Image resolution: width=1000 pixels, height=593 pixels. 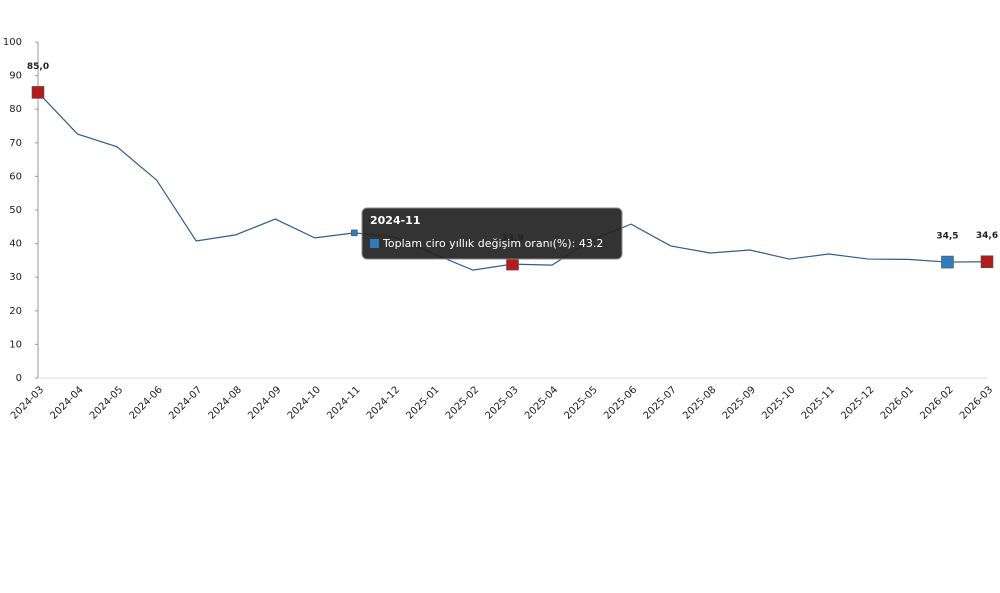 I want to click on tooltip-box, so click(x=492, y=233).